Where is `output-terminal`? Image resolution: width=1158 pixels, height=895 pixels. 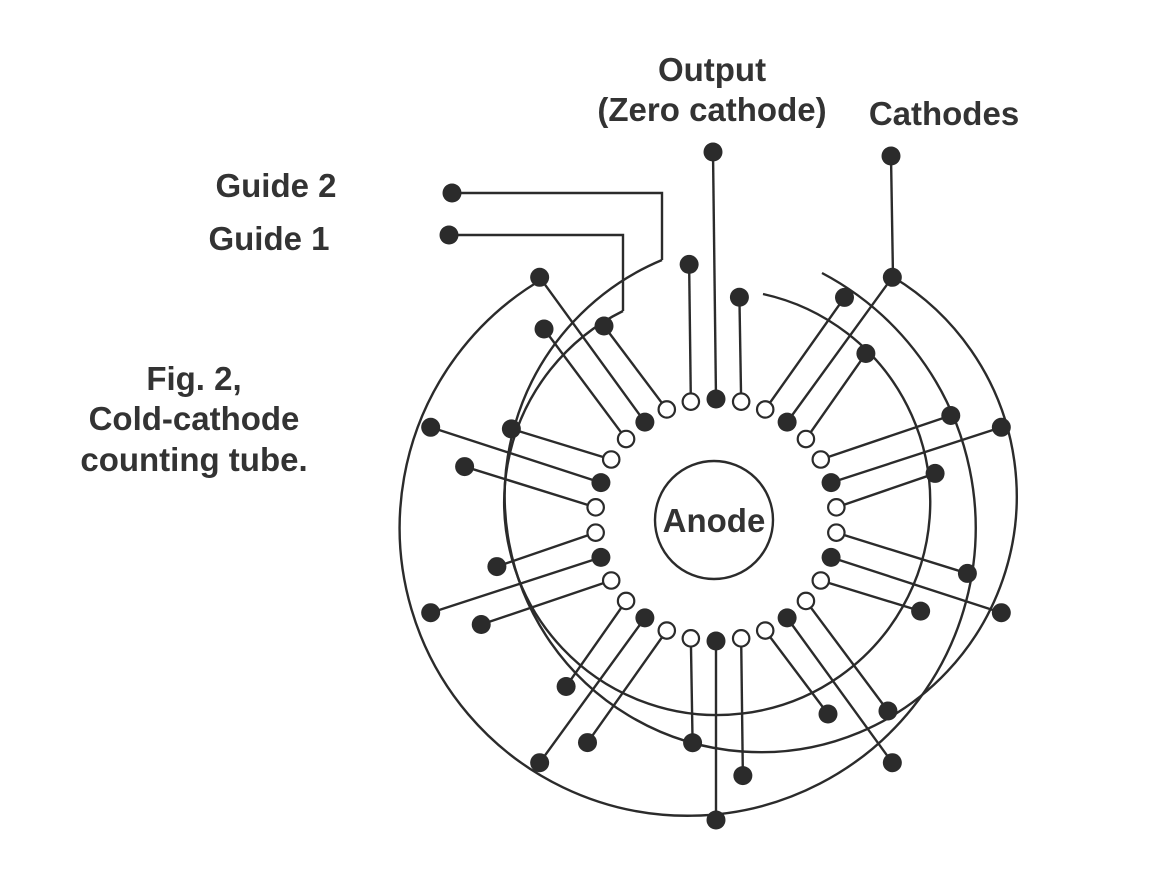
output-terminal is located at coordinates (713, 152).